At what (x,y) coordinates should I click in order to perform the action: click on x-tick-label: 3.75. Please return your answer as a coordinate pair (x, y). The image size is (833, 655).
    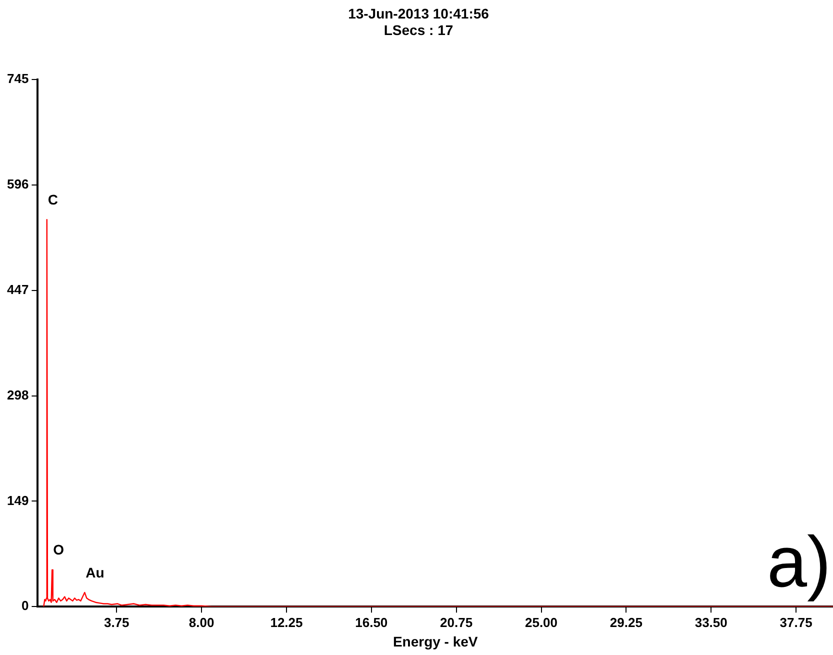
    Looking at the image, I should click on (117, 622).